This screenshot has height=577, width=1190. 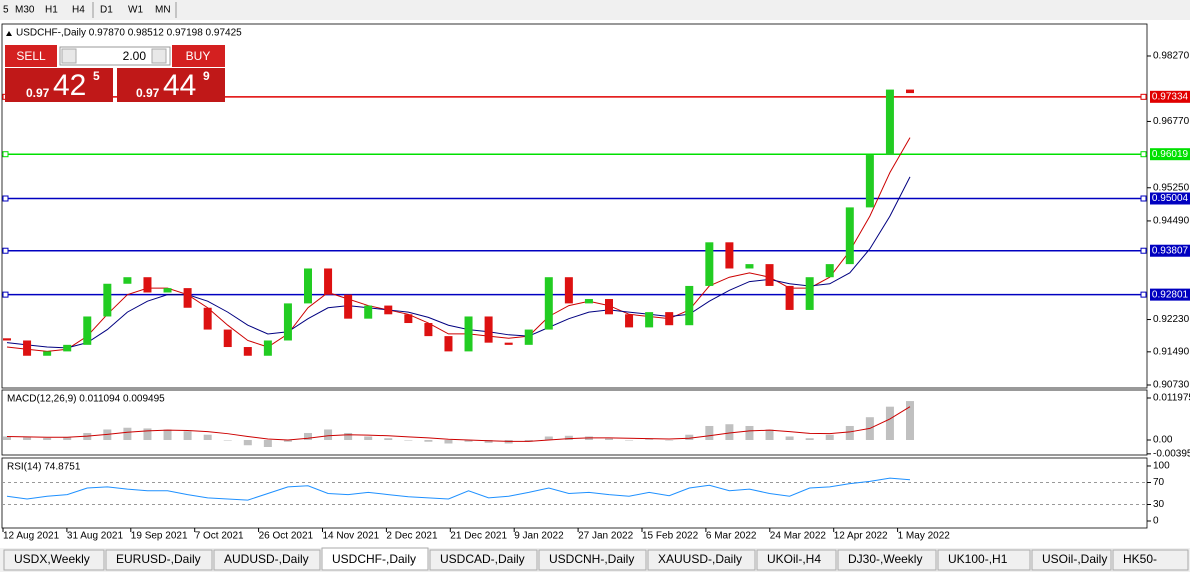 I want to click on lots-up, so click(x=159, y=56).